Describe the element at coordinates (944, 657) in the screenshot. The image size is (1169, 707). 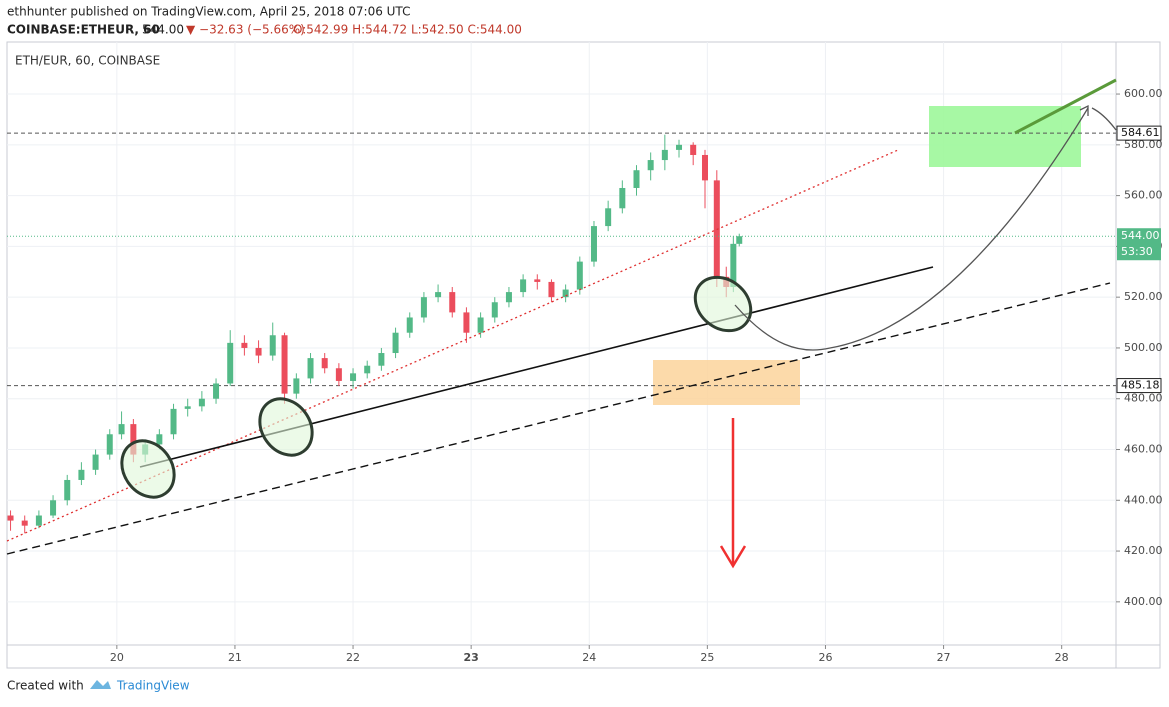
I see `x-tick-label: 27` at that location.